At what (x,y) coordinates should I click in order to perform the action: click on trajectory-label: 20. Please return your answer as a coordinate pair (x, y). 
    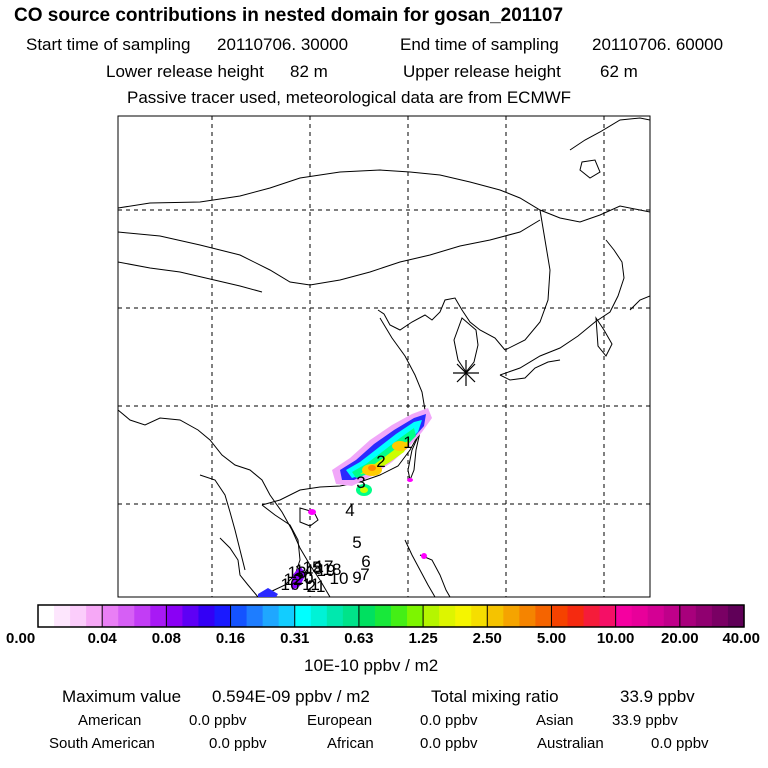
    Looking at the image, I should click on (304, 578).